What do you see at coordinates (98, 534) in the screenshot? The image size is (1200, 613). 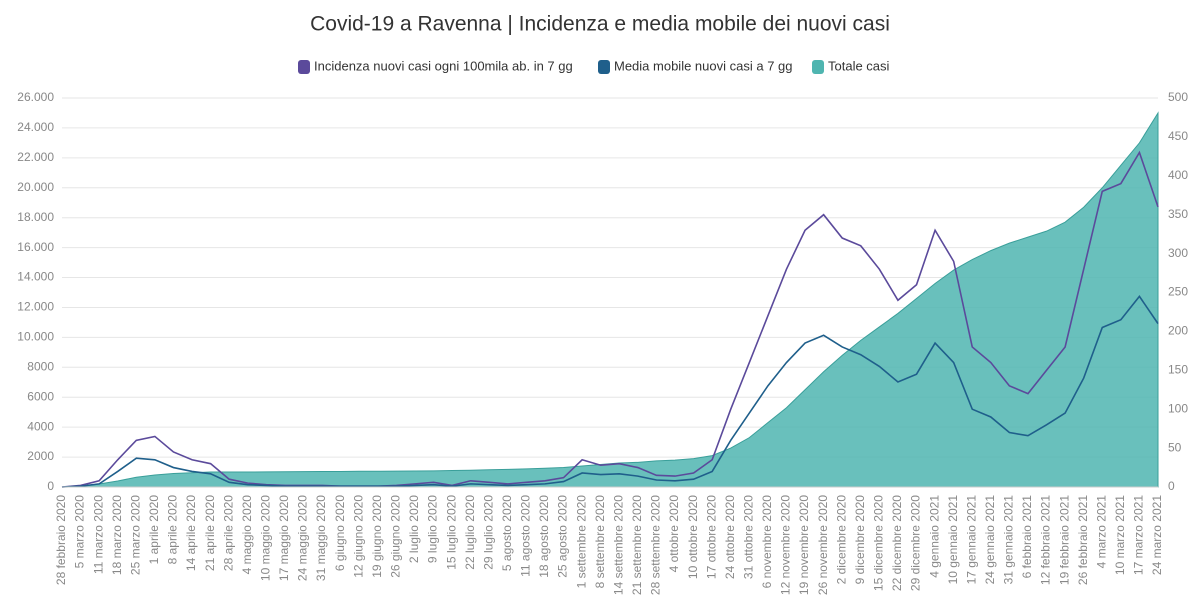 I see `x-tick-label: 11 marzo 2020` at bounding box center [98, 534].